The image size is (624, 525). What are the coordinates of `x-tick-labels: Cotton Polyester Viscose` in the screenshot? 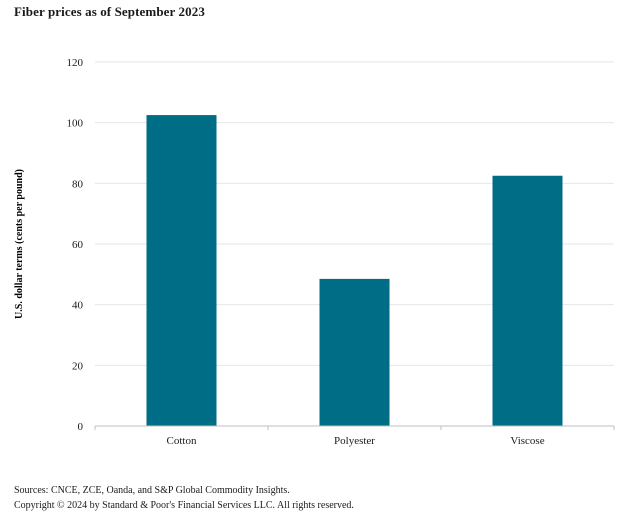 It's located at (356, 441).